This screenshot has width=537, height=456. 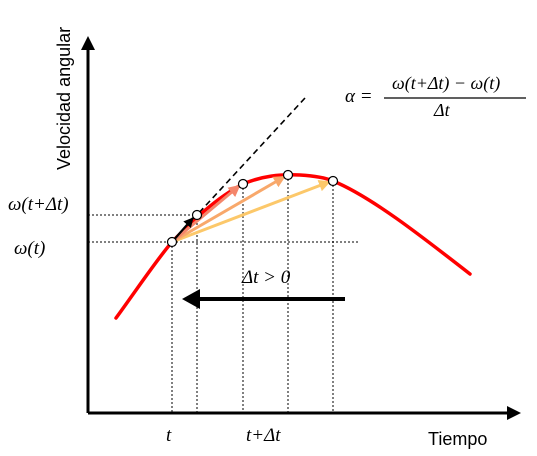 I want to click on limit-arrow-head, so click(x=191, y=299).